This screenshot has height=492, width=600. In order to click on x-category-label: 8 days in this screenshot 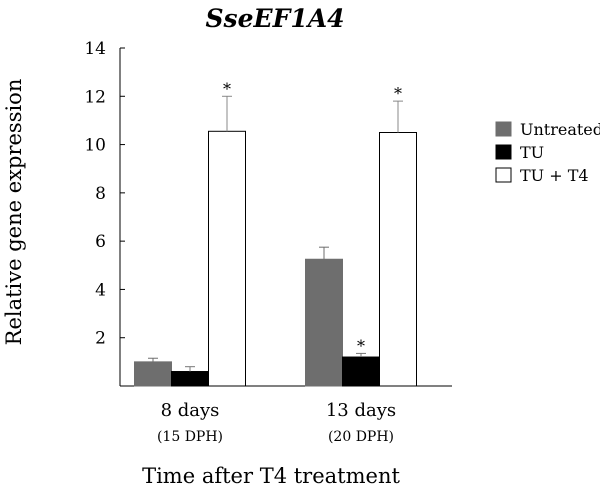, I will do `click(190, 410)`.